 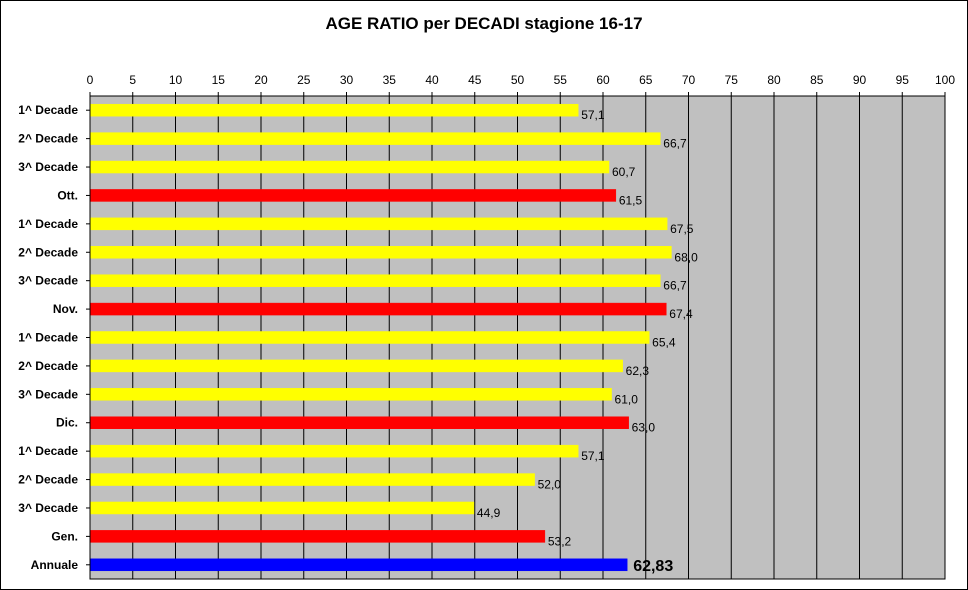 I want to click on x-tick-label: 70, so click(x=689, y=80).